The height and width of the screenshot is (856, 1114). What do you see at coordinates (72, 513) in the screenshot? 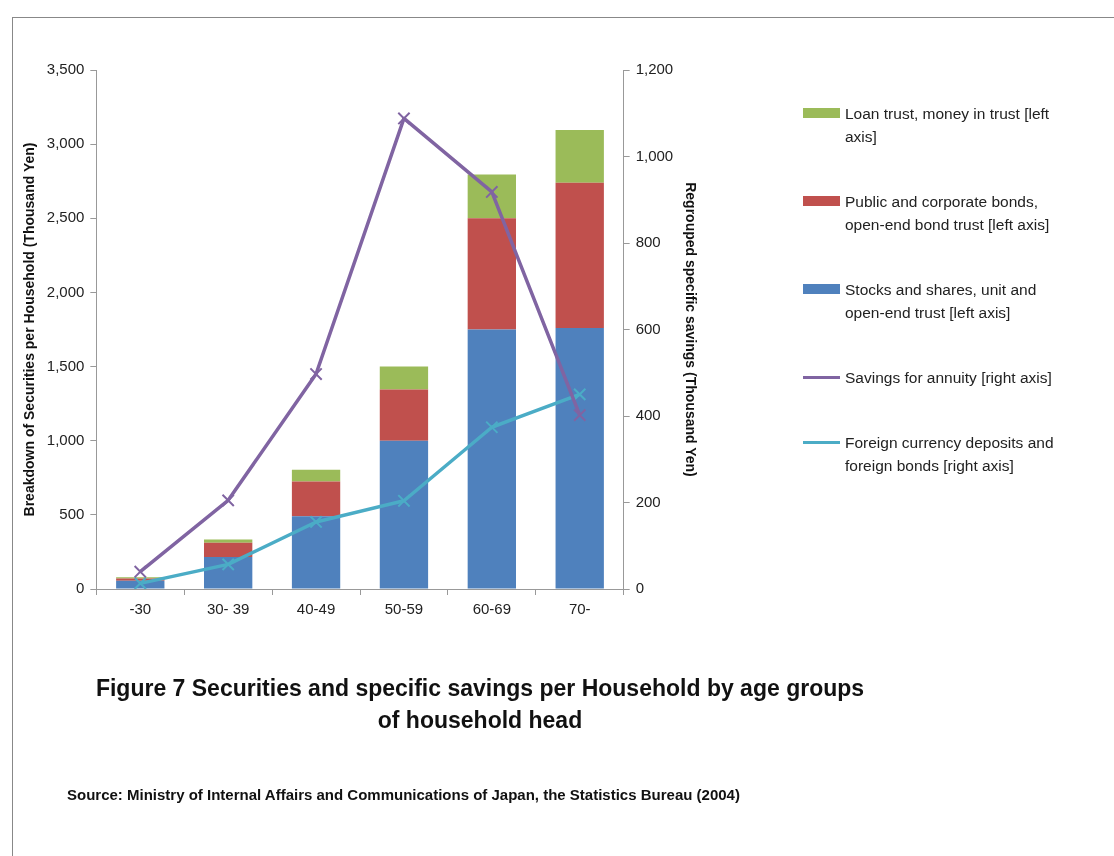
I see `y-tick-label: 500` at bounding box center [72, 513].